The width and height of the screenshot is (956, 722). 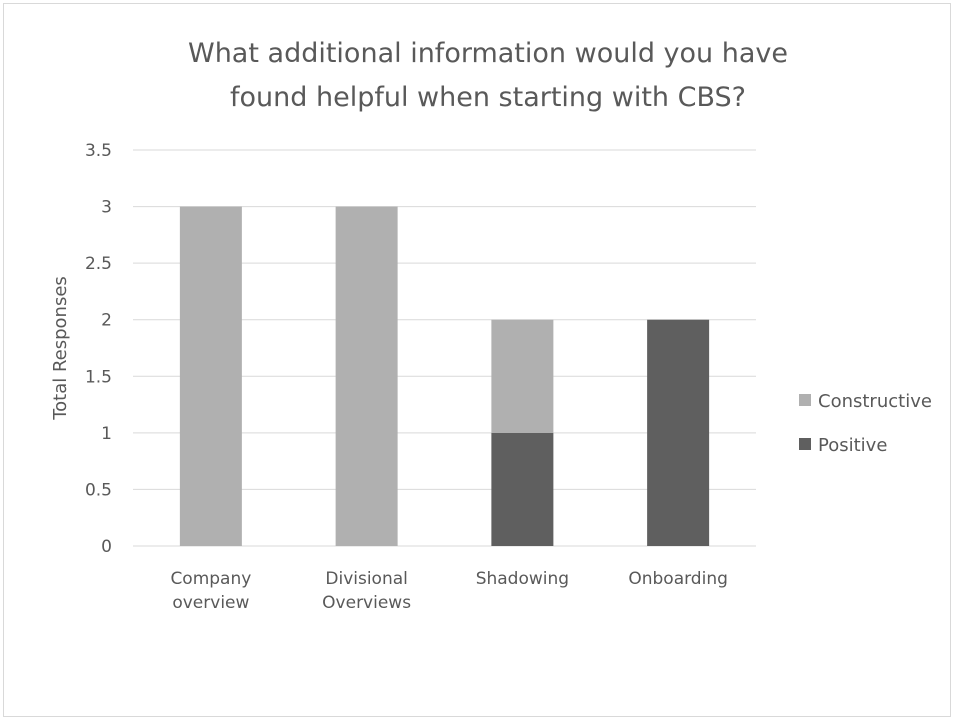 I want to click on y-tick-label: 1, so click(x=106, y=434).